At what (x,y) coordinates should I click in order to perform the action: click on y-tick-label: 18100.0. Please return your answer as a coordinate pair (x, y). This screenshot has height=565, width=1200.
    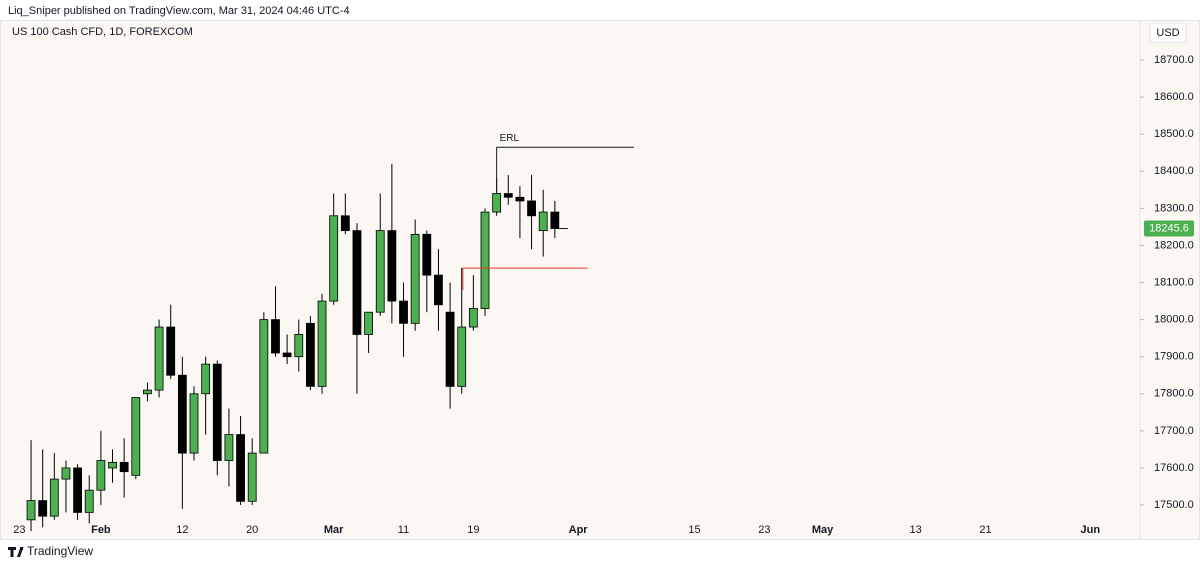
    Looking at the image, I should click on (1174, 282).